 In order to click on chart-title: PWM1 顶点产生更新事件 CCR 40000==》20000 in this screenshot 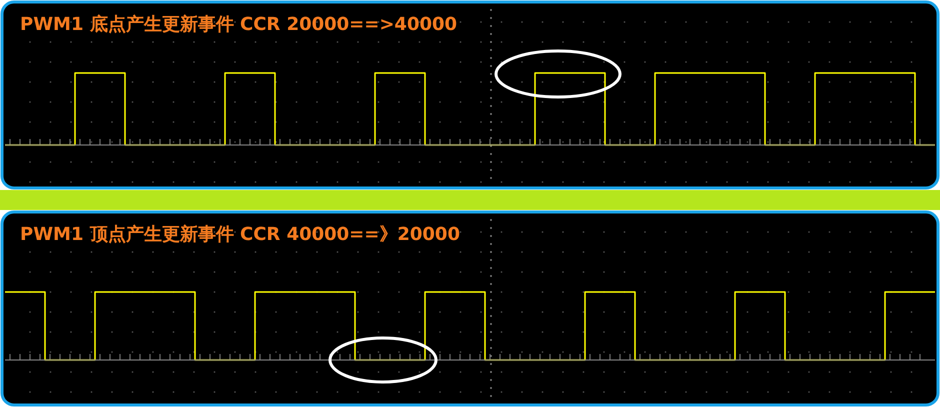, I will do `click(240, 234)`.